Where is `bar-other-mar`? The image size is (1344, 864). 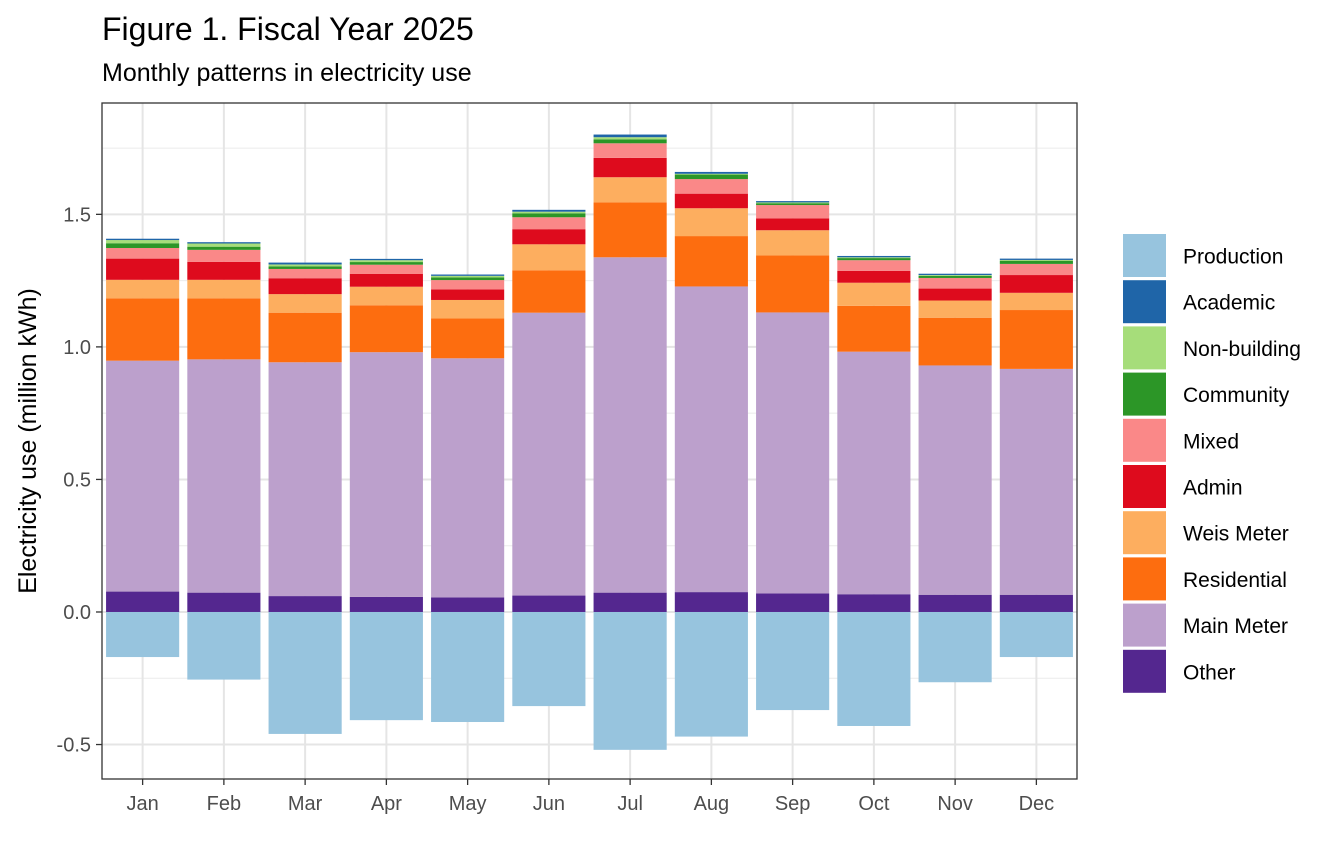
bar-other-mar is located at coordinates (305, 604).